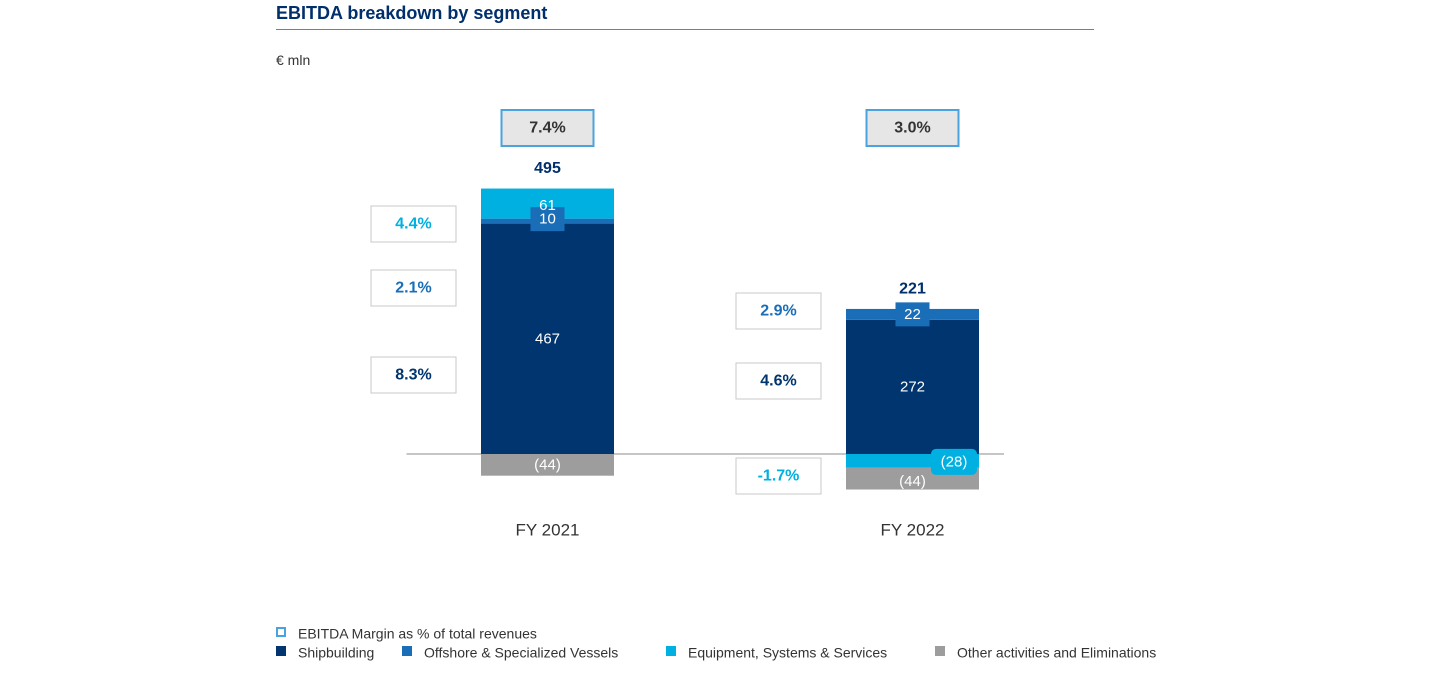 The image size is (1440, 682). I want to click on legend-swatch-other, so click(940, 651).